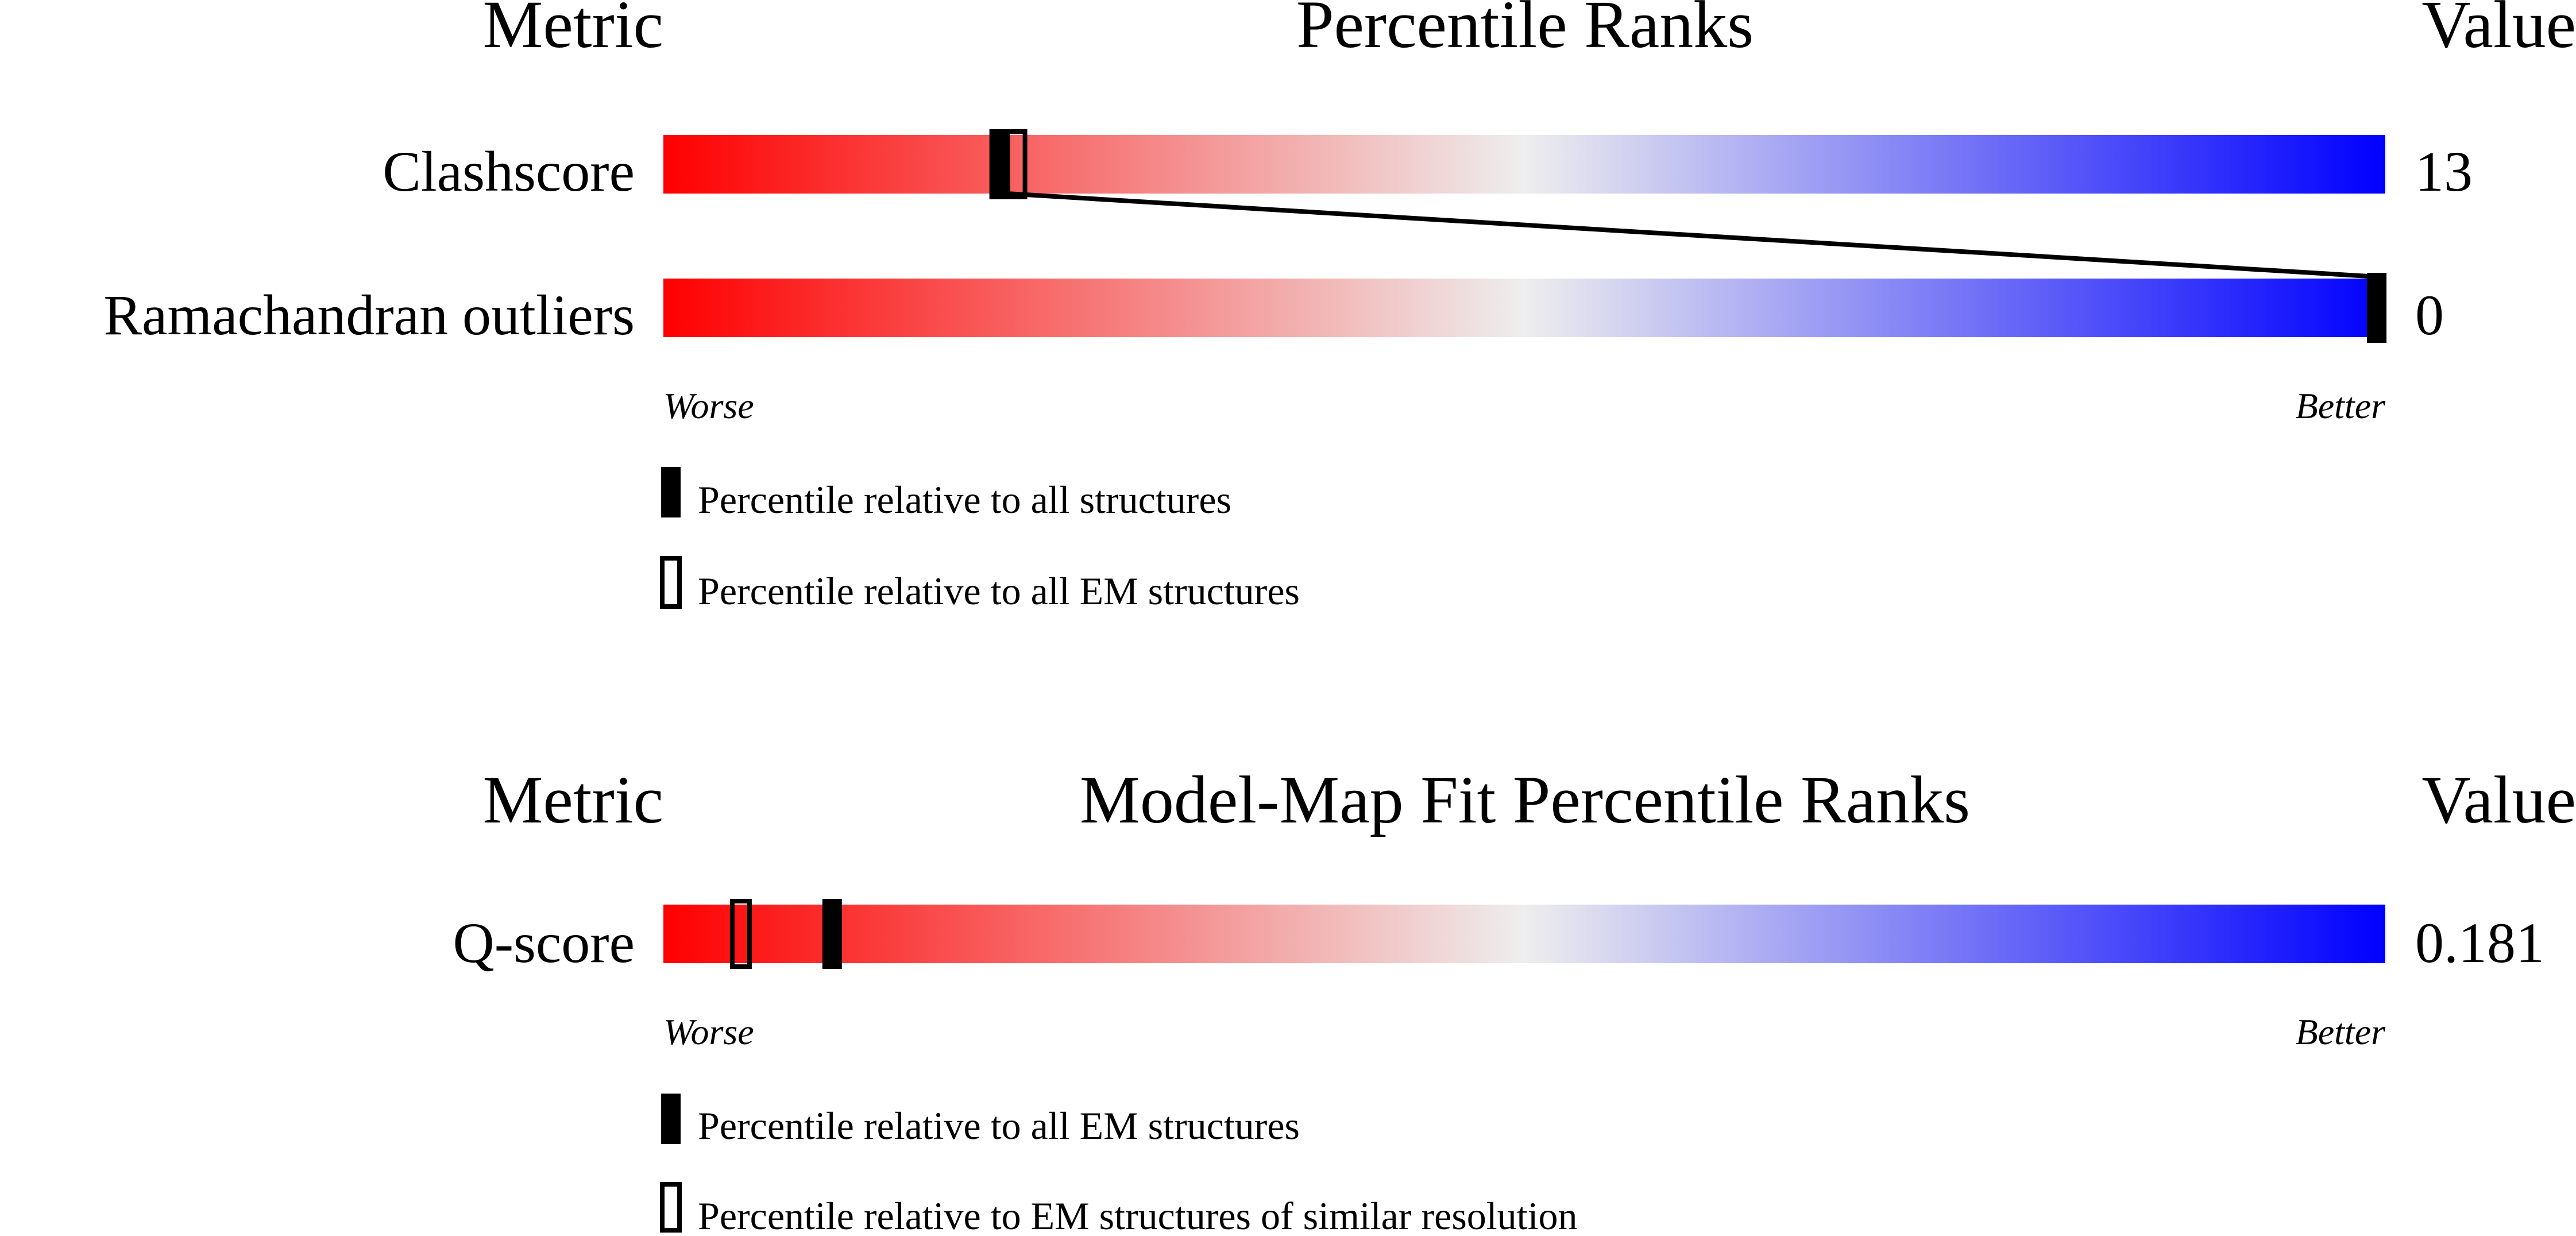  Describe the element at coordinates (369, 315) in the screenshot. I see `row-label-ramachandran-outliers: Ramachandran outliers` at that location.